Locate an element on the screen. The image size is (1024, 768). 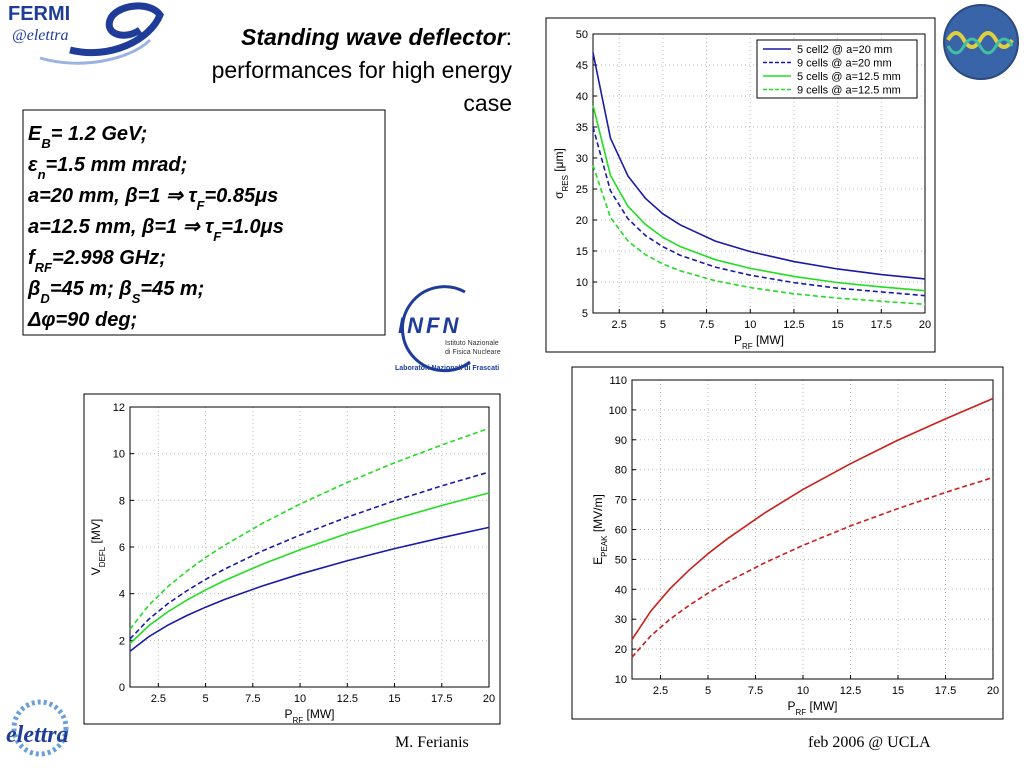
text-run: =2.998 GHz; is located at coordinates (109, 258).